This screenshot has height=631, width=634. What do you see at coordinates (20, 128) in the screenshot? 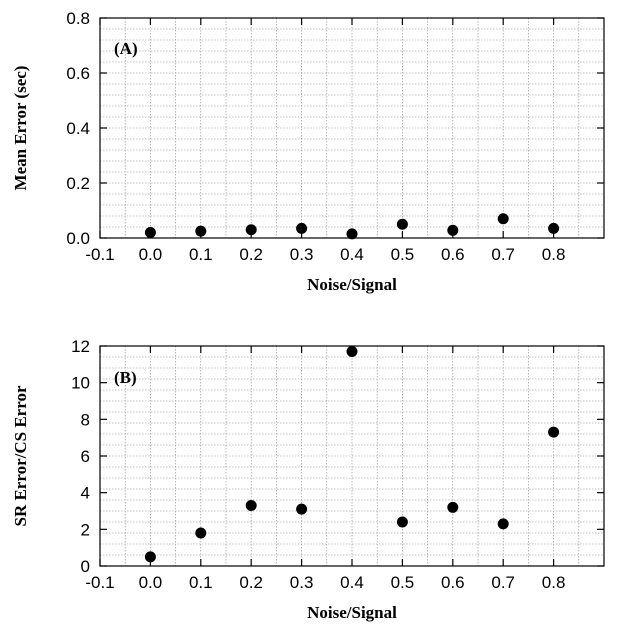
I see `y-axis-title: Mean Error (sec)` at bounding box center [20, 128].